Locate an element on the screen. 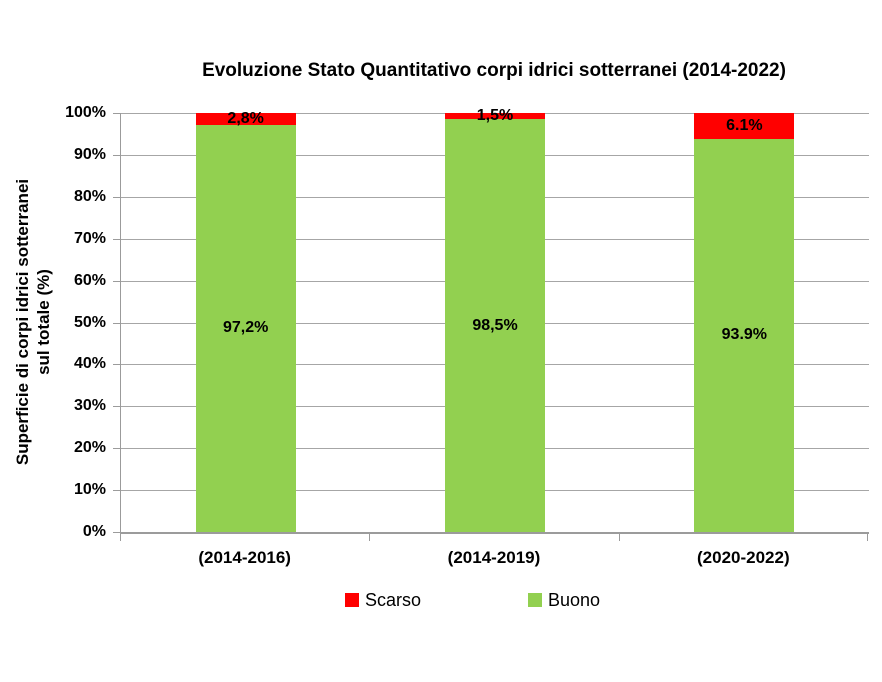 The image size is (882, 682). value-label-scarso-(2020-2022): 6.1% is located at coordinates (744, 125).